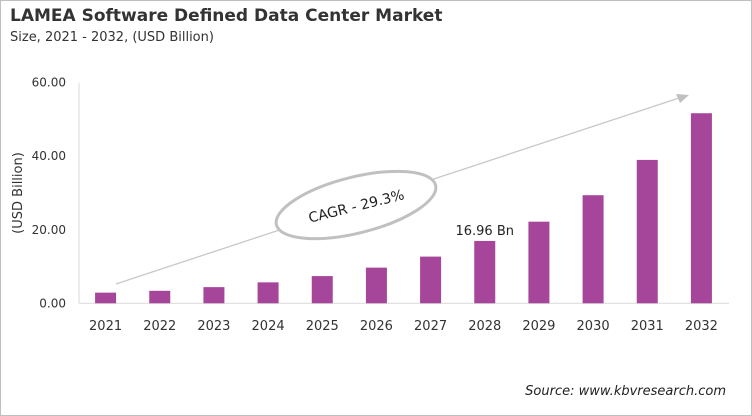  What do you see at coordinates (701, 208) in the screenshot?
I see `bar-2032` at bounding box center [701, 208].